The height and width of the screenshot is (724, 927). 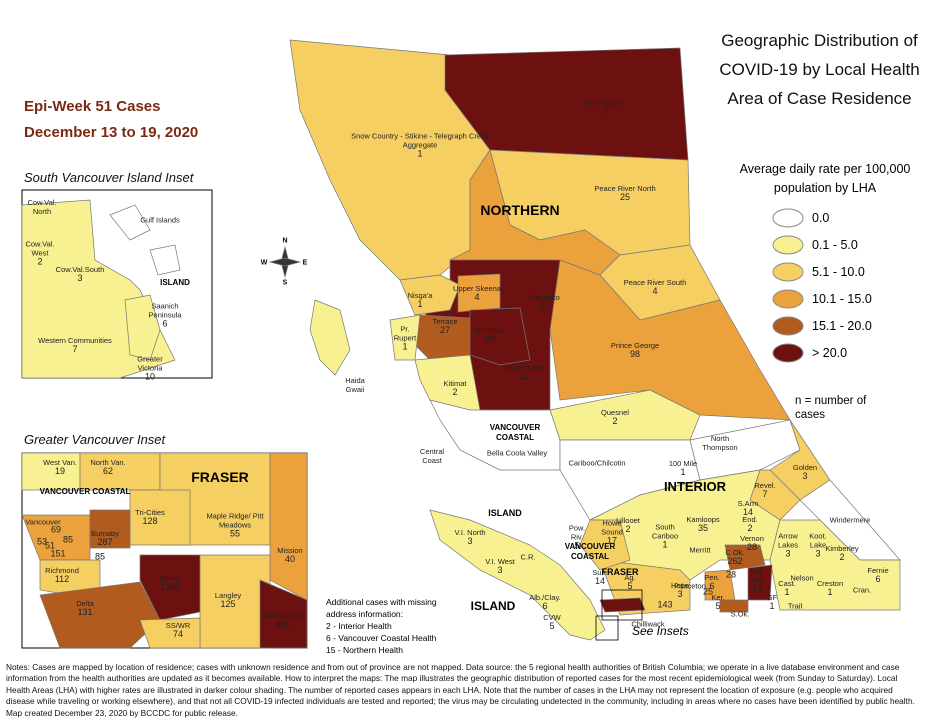 I want to click on area-label: Western Communities 7, so click(x=75, y=345).